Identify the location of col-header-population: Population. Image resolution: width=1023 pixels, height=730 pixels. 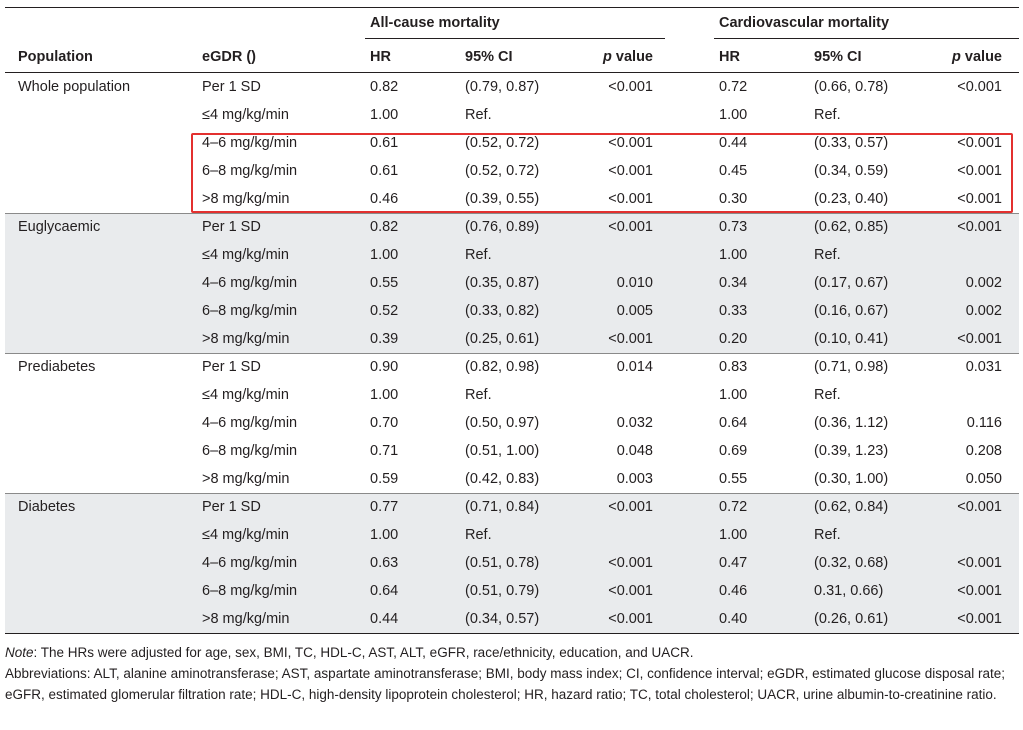
(55, 57).